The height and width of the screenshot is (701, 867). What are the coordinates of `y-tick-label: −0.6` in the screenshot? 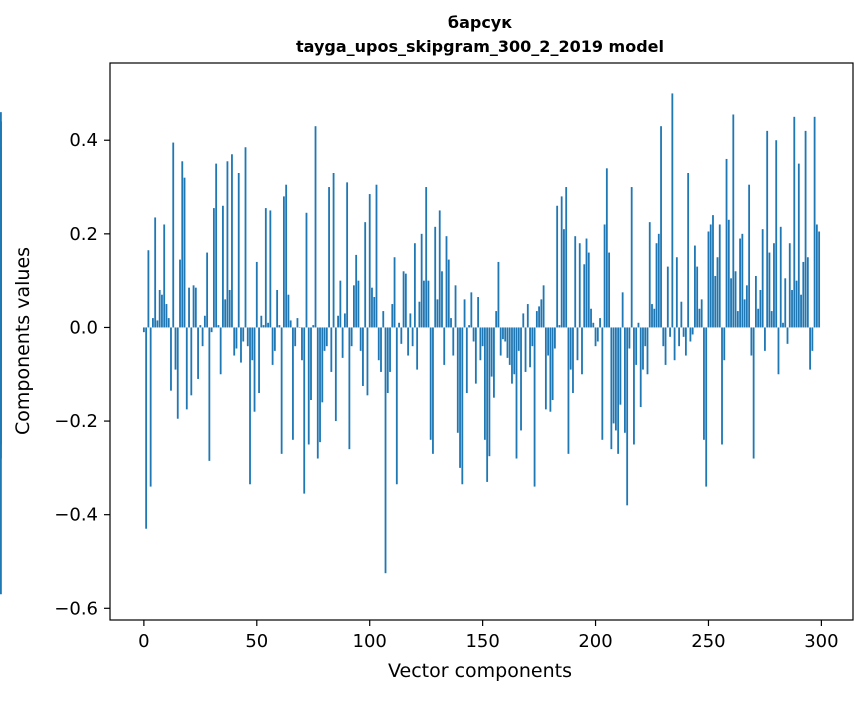 It's located at (76, 608).